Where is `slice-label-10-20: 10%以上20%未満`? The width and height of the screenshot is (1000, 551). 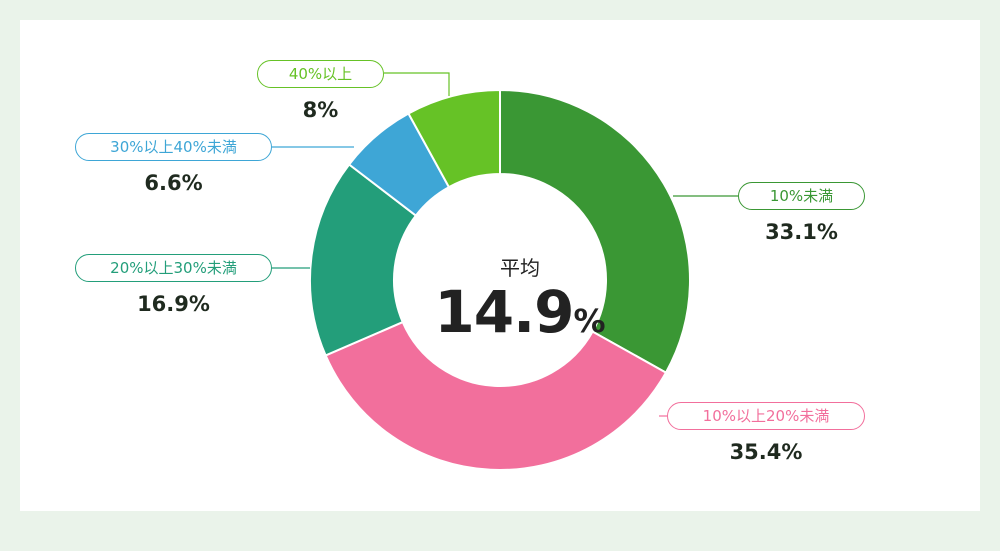
slice-label-10-20: 10%以上20%未満 is located at coordinates (766, 416).